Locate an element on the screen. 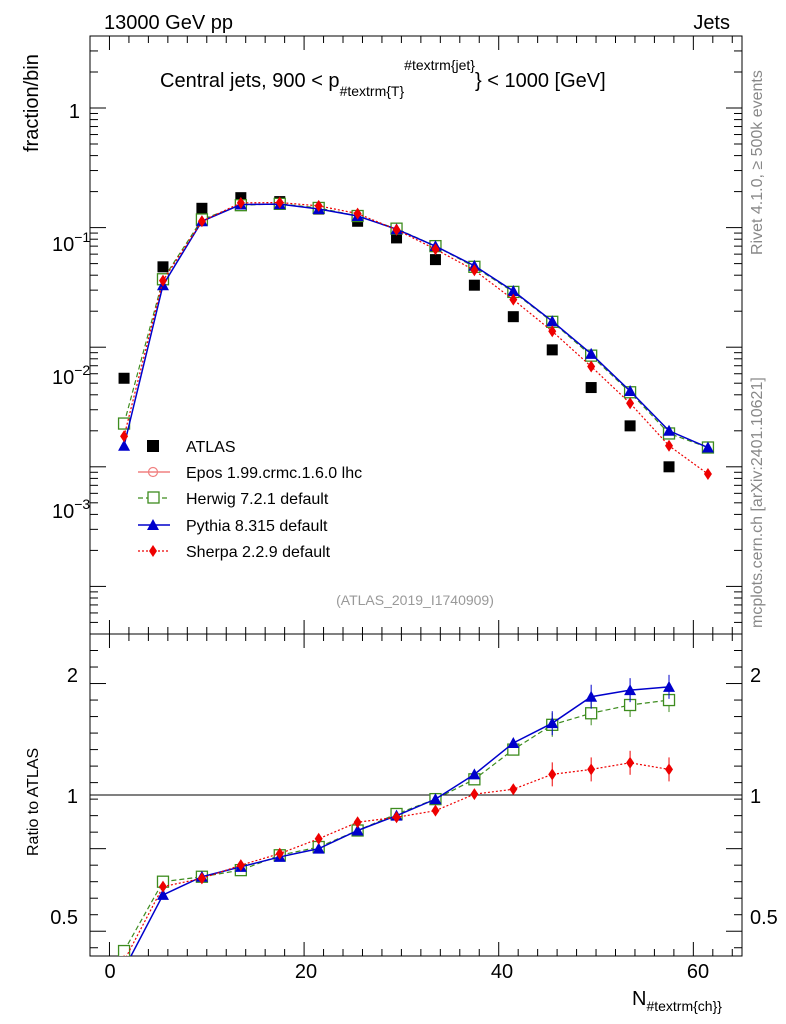 This screenshot has height=1024, width=786. plot-title-subscript: #textrm{T} is located at coordinates (372, 91).